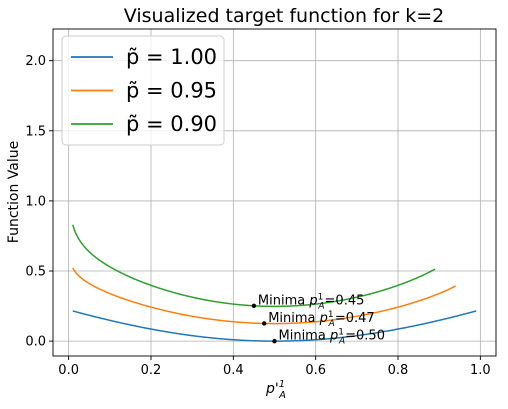 Image resolution: width=508 pixels, height=409 pixels. Describe the element at coordinates (321, 319) in the screenshot. I see `minimum-label: Minima p1 A=0.47` at that location.